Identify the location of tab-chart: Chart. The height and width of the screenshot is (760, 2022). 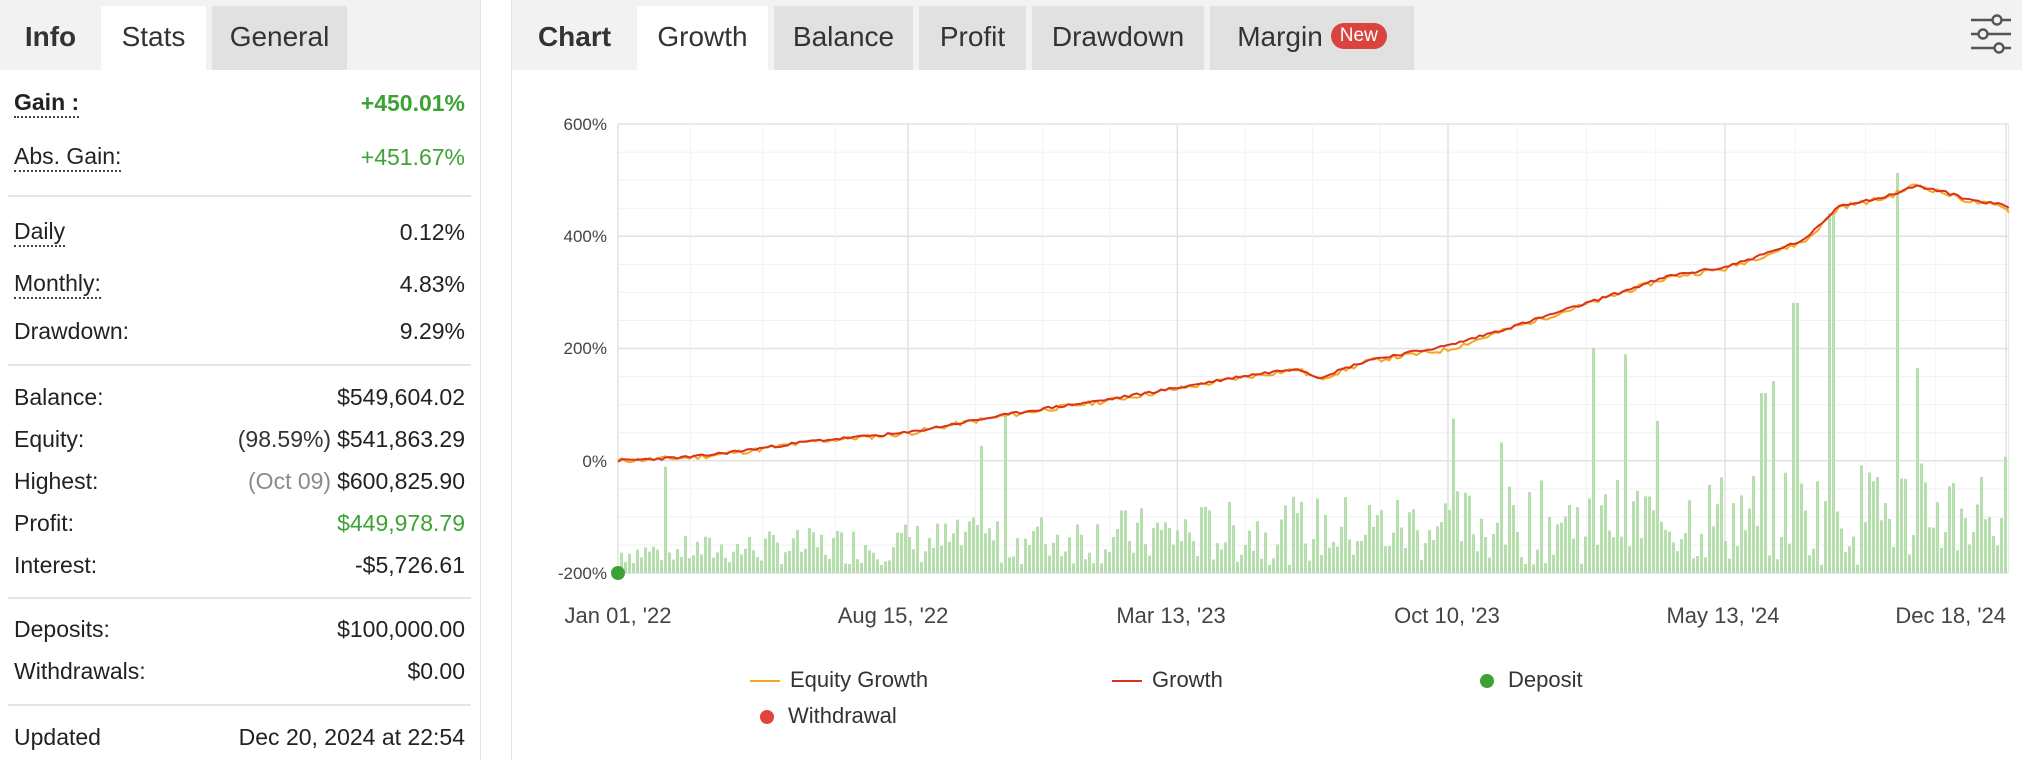
(574, 36).